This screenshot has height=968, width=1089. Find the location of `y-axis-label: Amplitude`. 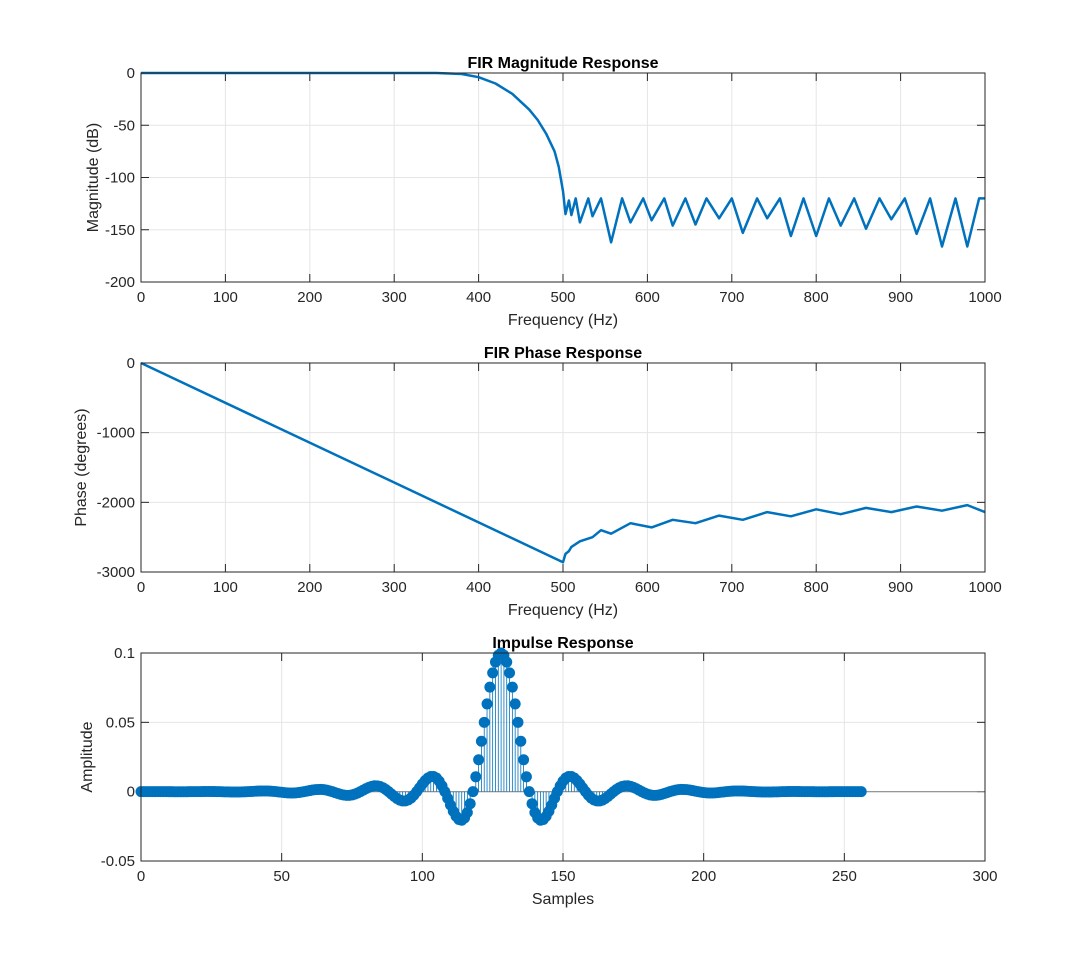

y-axis-label: Amplitude is located at coordinates (87, 756).